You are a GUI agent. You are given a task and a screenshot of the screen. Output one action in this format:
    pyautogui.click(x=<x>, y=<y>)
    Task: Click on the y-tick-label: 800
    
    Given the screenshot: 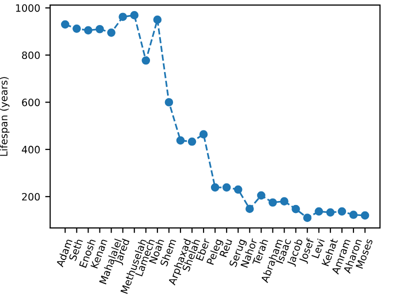 What is the action you would take?
    pyautogui.click(x=31, y=55)
    